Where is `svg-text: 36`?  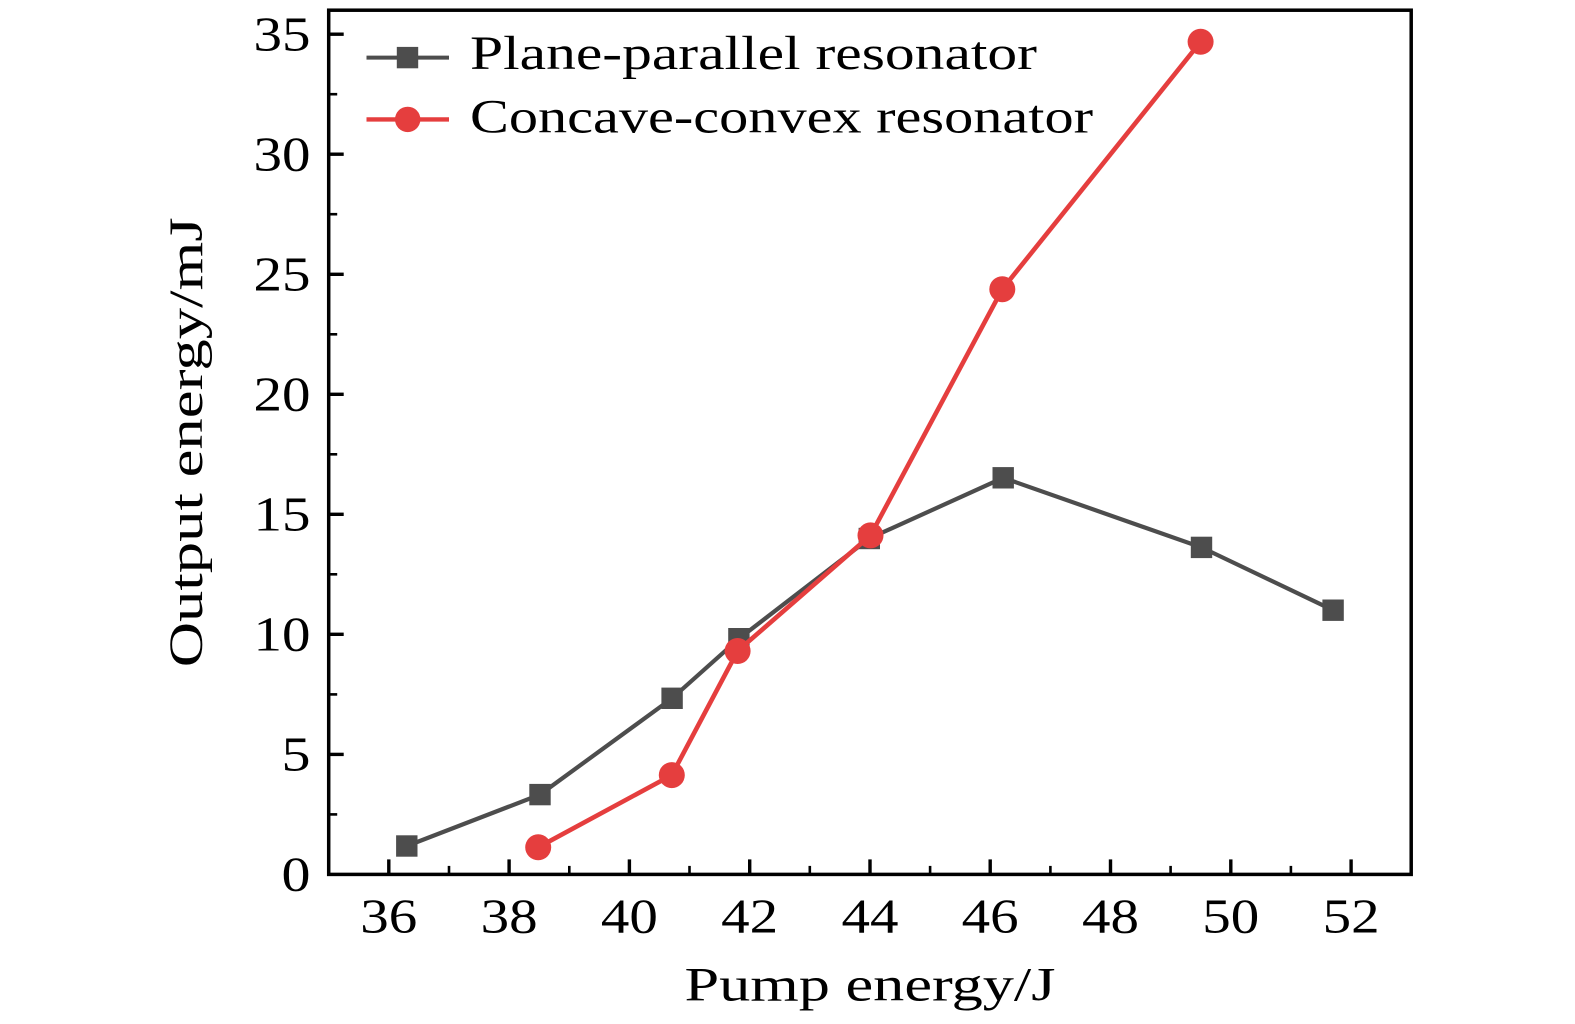
svg-text: 36 is located at coordinates (388, 915).